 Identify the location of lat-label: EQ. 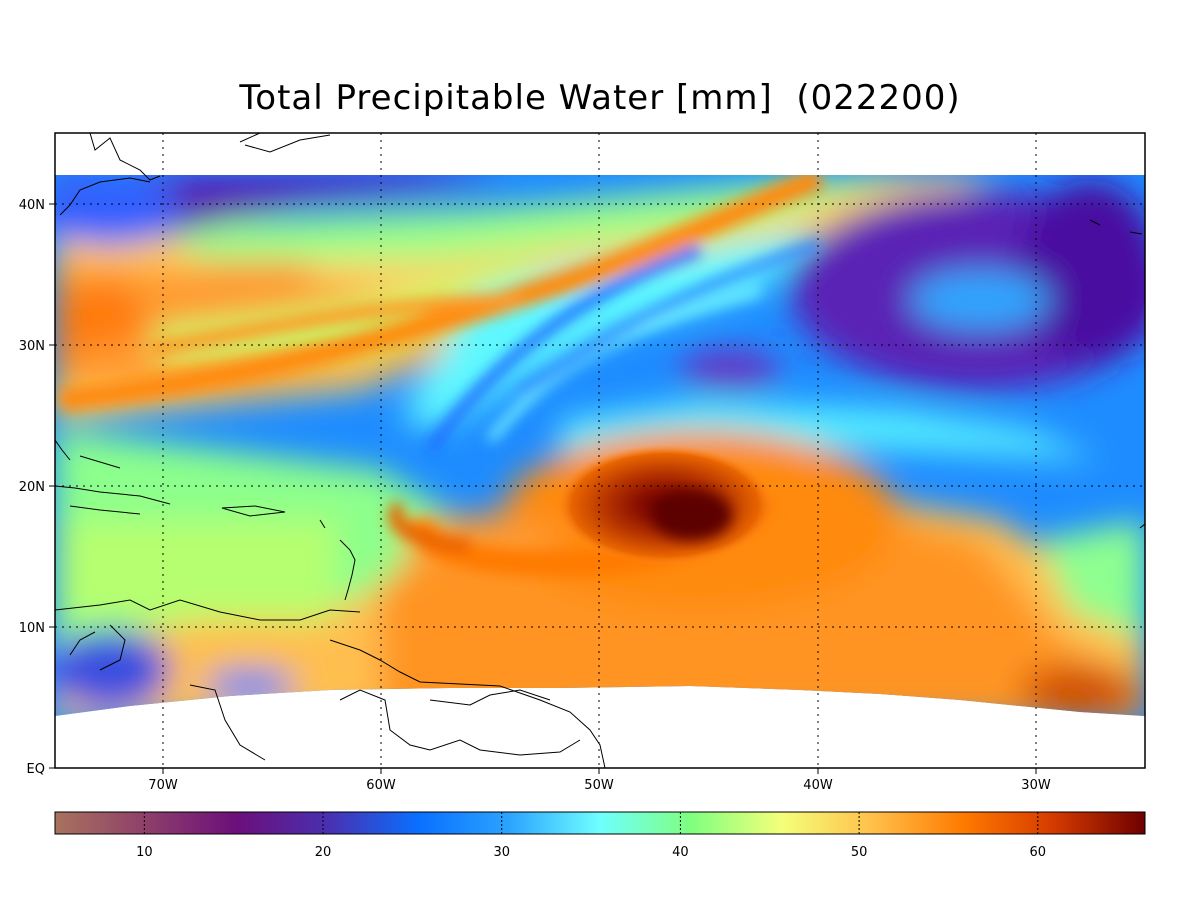
(36, 769).